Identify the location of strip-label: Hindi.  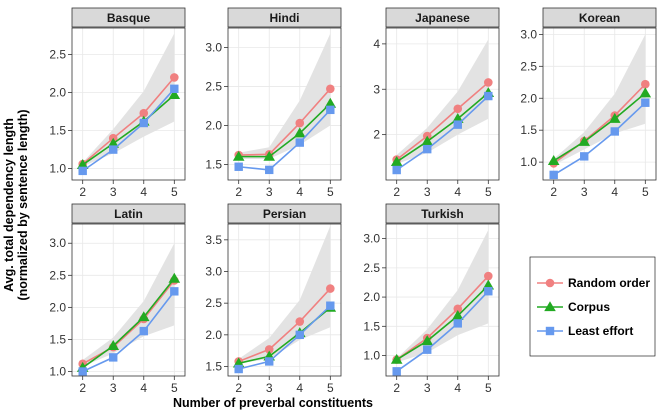
(285, 18).